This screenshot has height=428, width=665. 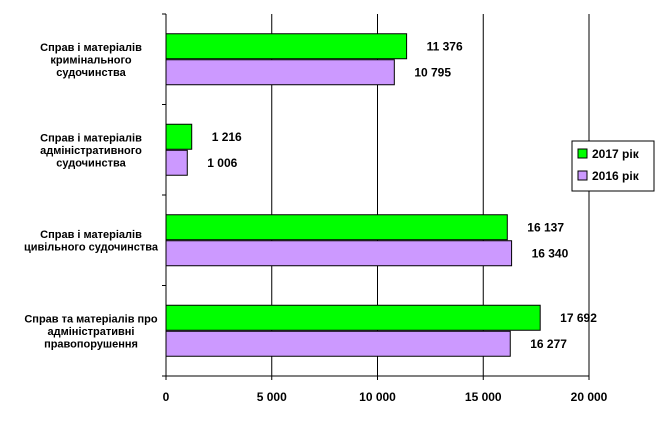 I want to click on data-label: 17 692, so click(x=578, y=318).